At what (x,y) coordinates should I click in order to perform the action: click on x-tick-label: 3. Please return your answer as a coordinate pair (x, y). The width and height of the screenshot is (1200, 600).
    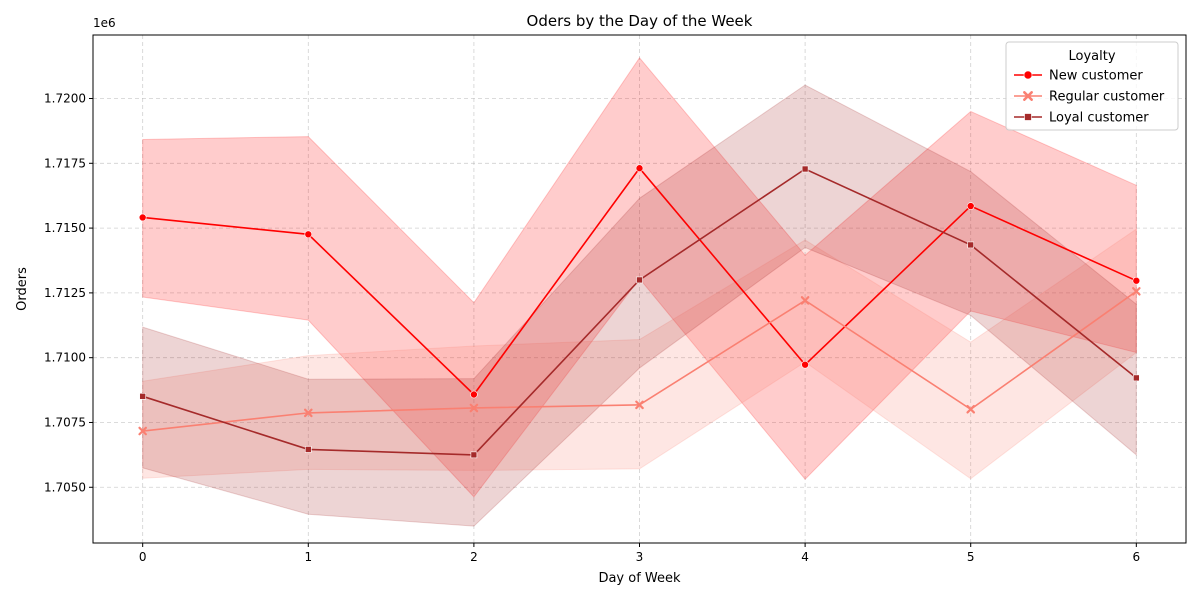
    Looking at the image, I should click on (640, 557).